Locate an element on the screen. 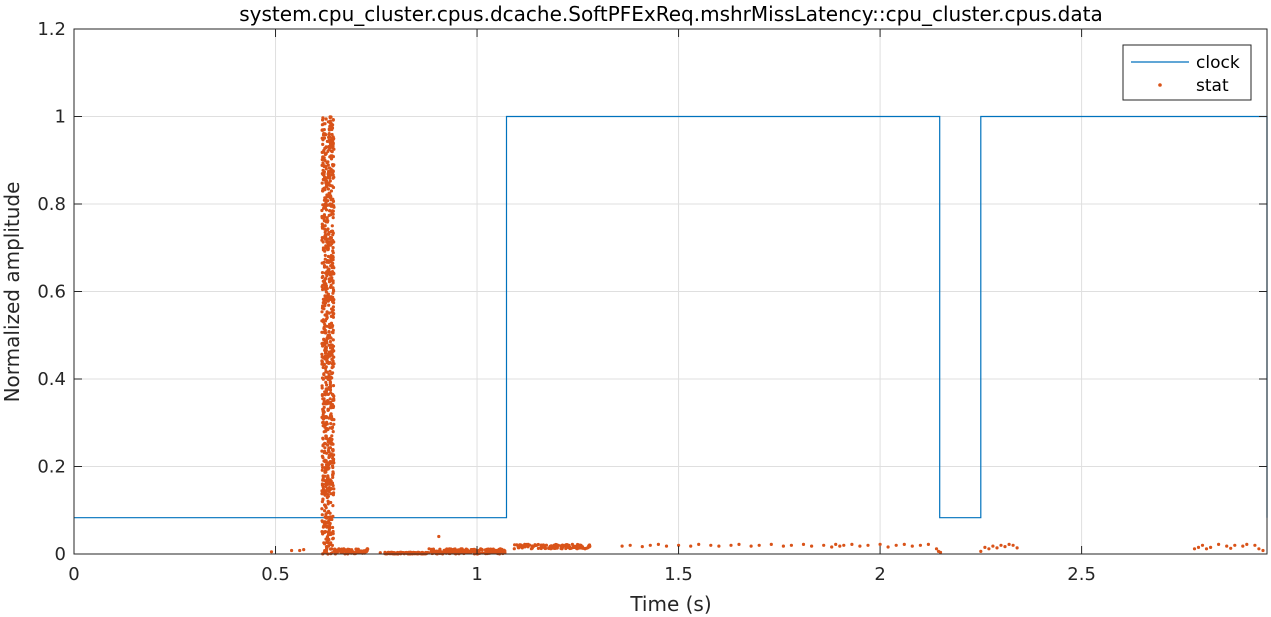 The image size is (1271, 617). legend-clock-label: clock is located at coordinates (1218, 63).